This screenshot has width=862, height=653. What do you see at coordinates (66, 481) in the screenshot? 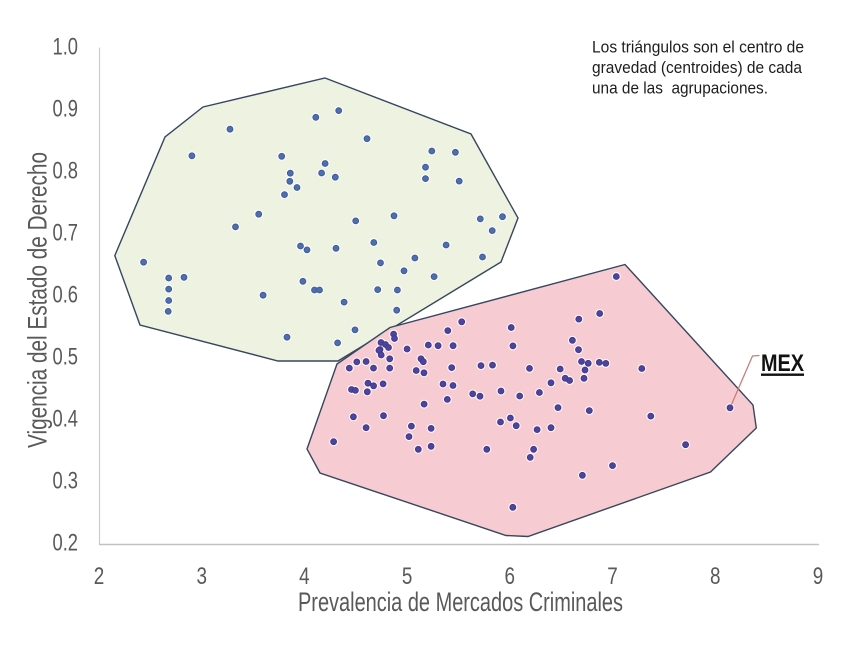
I see `svg-text: 0.3` at bounding box center [66, 481].